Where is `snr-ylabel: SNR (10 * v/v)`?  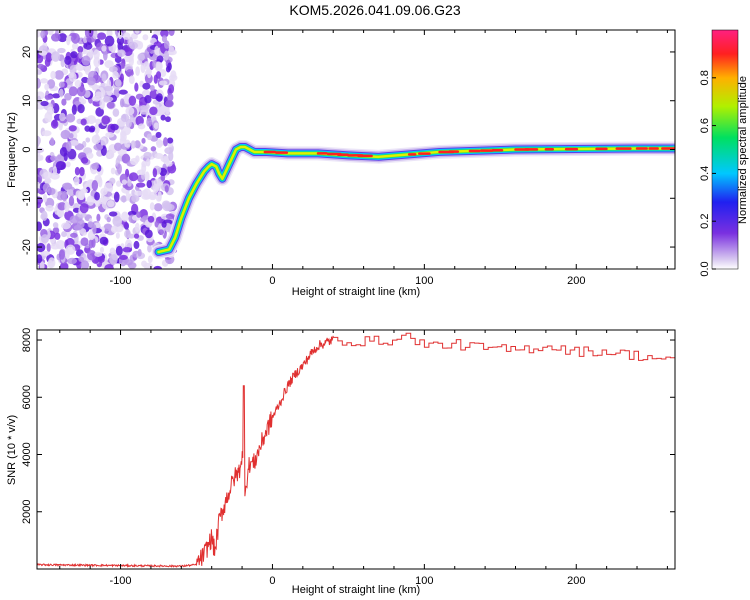
snr-ylabel: SNR (10 * v/v) is located at coordinates (12, 450).